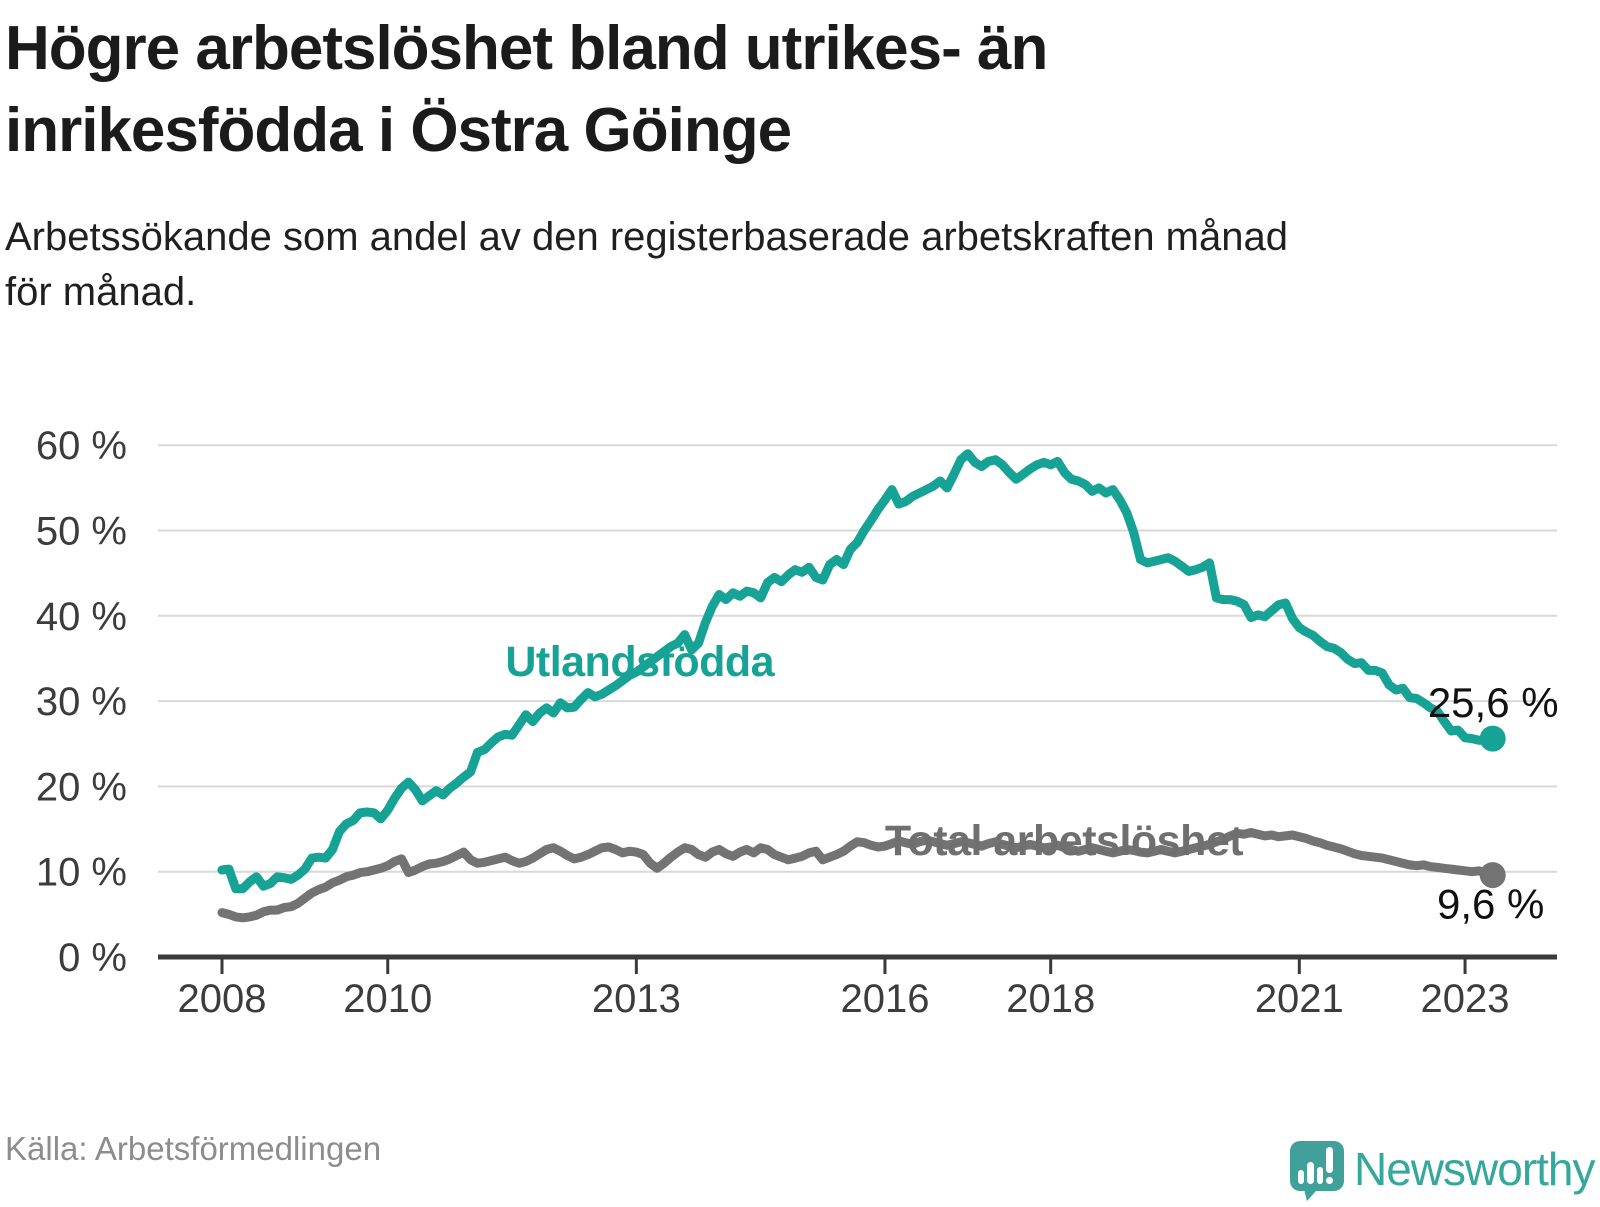 The height and width of the screenshot is (1207, 1600). Describe the element at coordinates (1490, 903) in the screenshot. I see `value-label-total: 9,6 %` at that location.